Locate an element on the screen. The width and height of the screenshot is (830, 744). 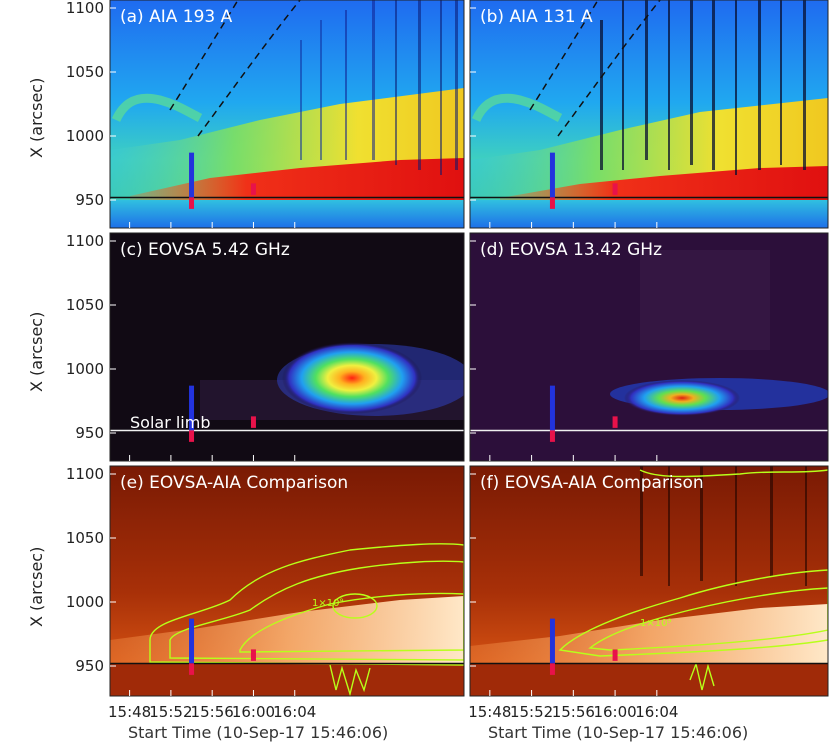
panel-f: 1×10⁹ is located at coordinates (649, 581).